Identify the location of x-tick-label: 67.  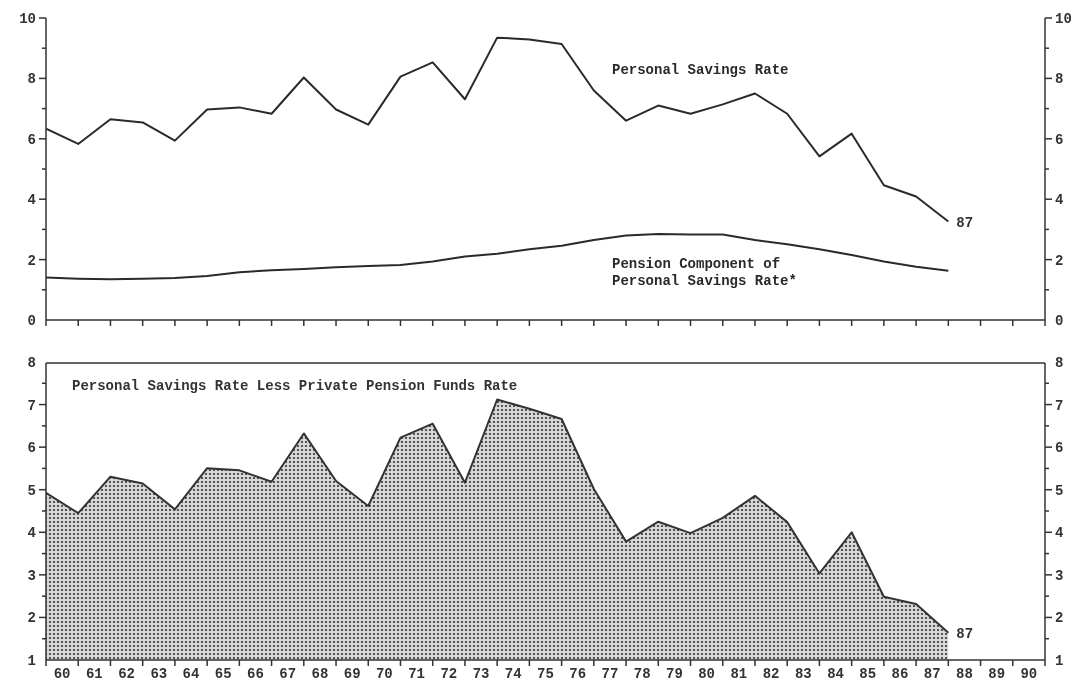
(288, 674).